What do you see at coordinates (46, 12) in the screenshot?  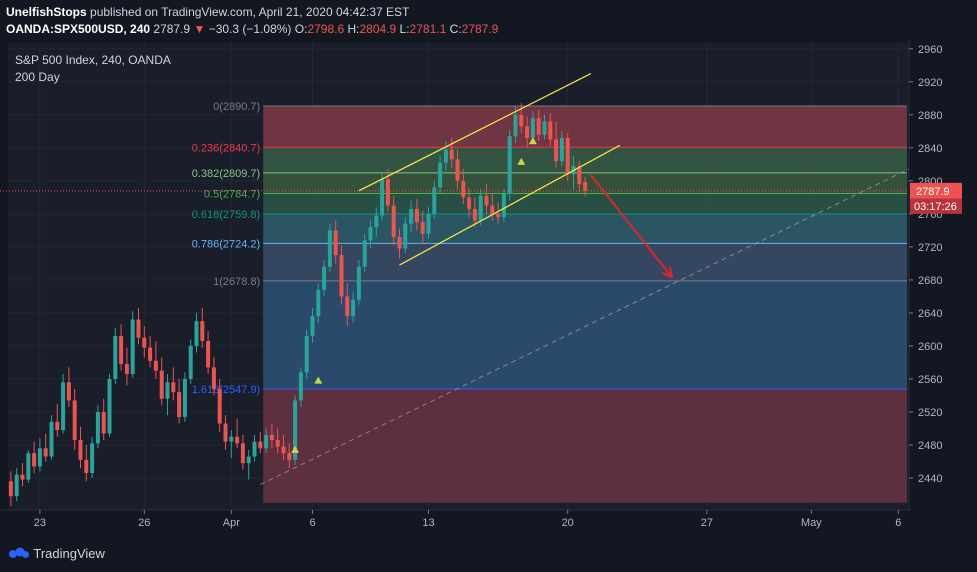 I see `author-name: UnelfishStops` at bounding box center [46, 12].